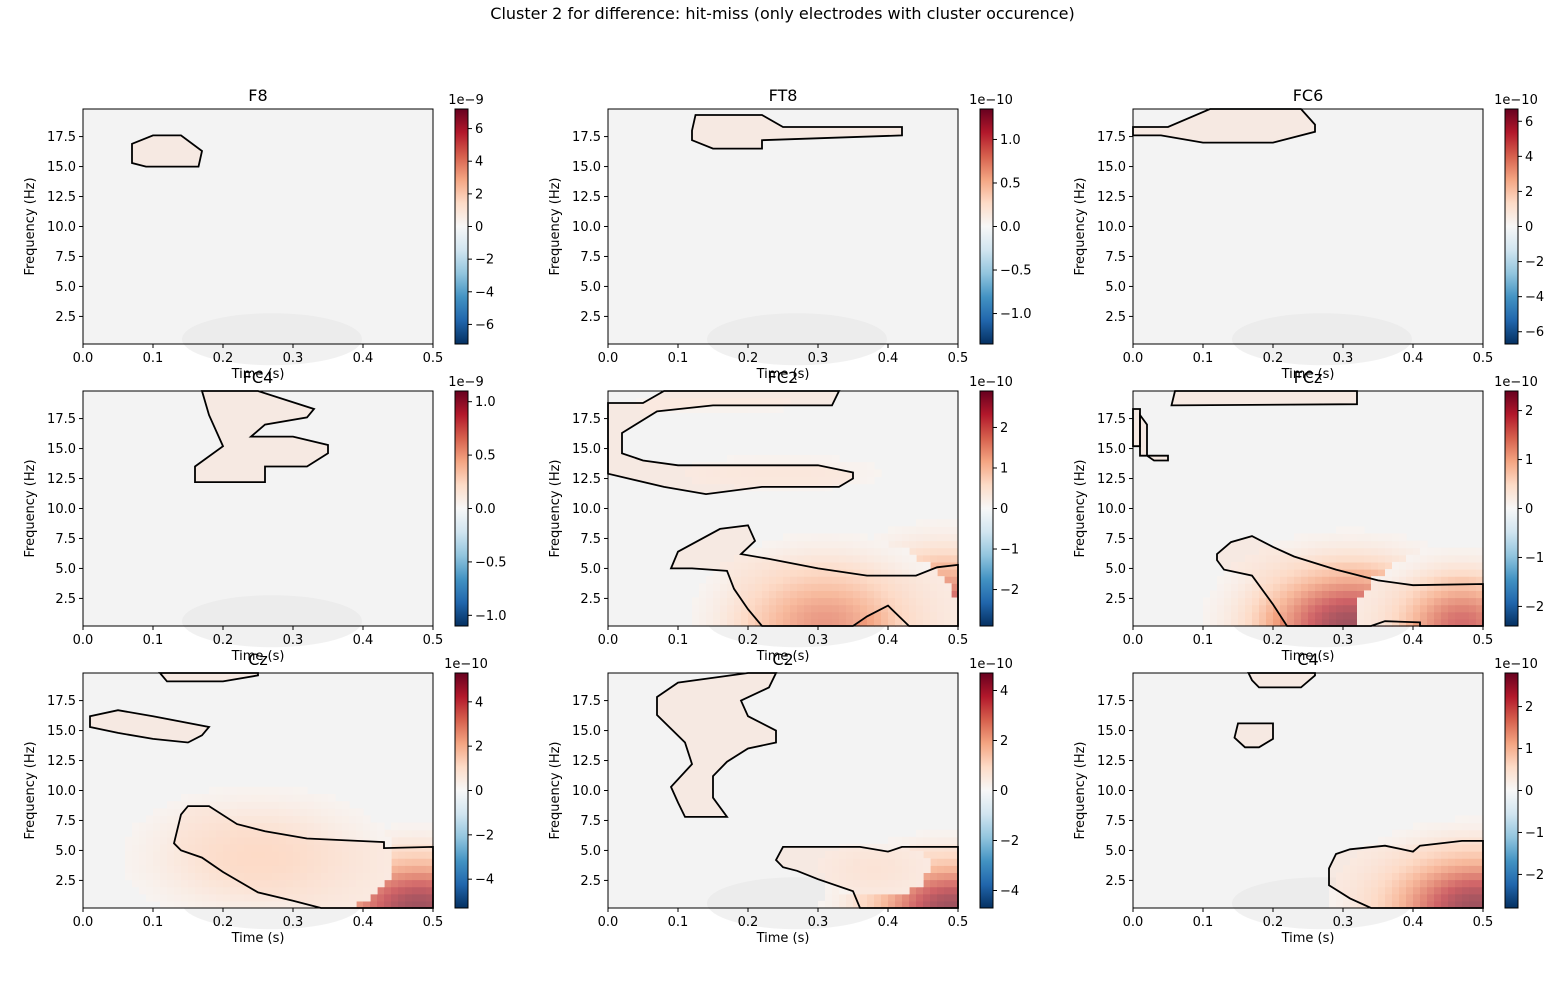  Describe the element at coordinates (1511, 226) in the screenshot. I see `colorbar` at that location.